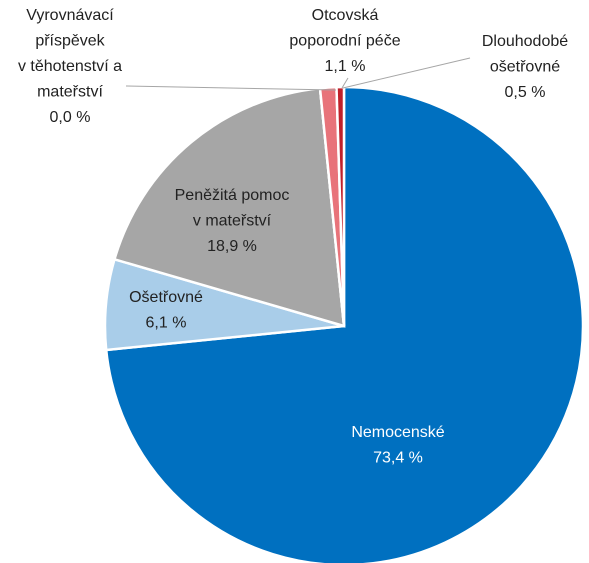  What do you see at coordinates (232, 208) in the screenshot?
I see `slice-label: Peněžitá pomoc v mateřství` at bounding box center [232, 208].